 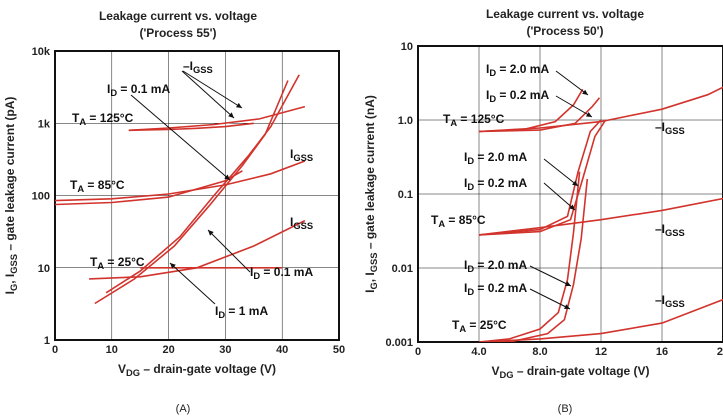 What do you see at coordinates (112, 350) in the screenshot?
I see `x-tick-label: 10` at bounding box center [112, 350].